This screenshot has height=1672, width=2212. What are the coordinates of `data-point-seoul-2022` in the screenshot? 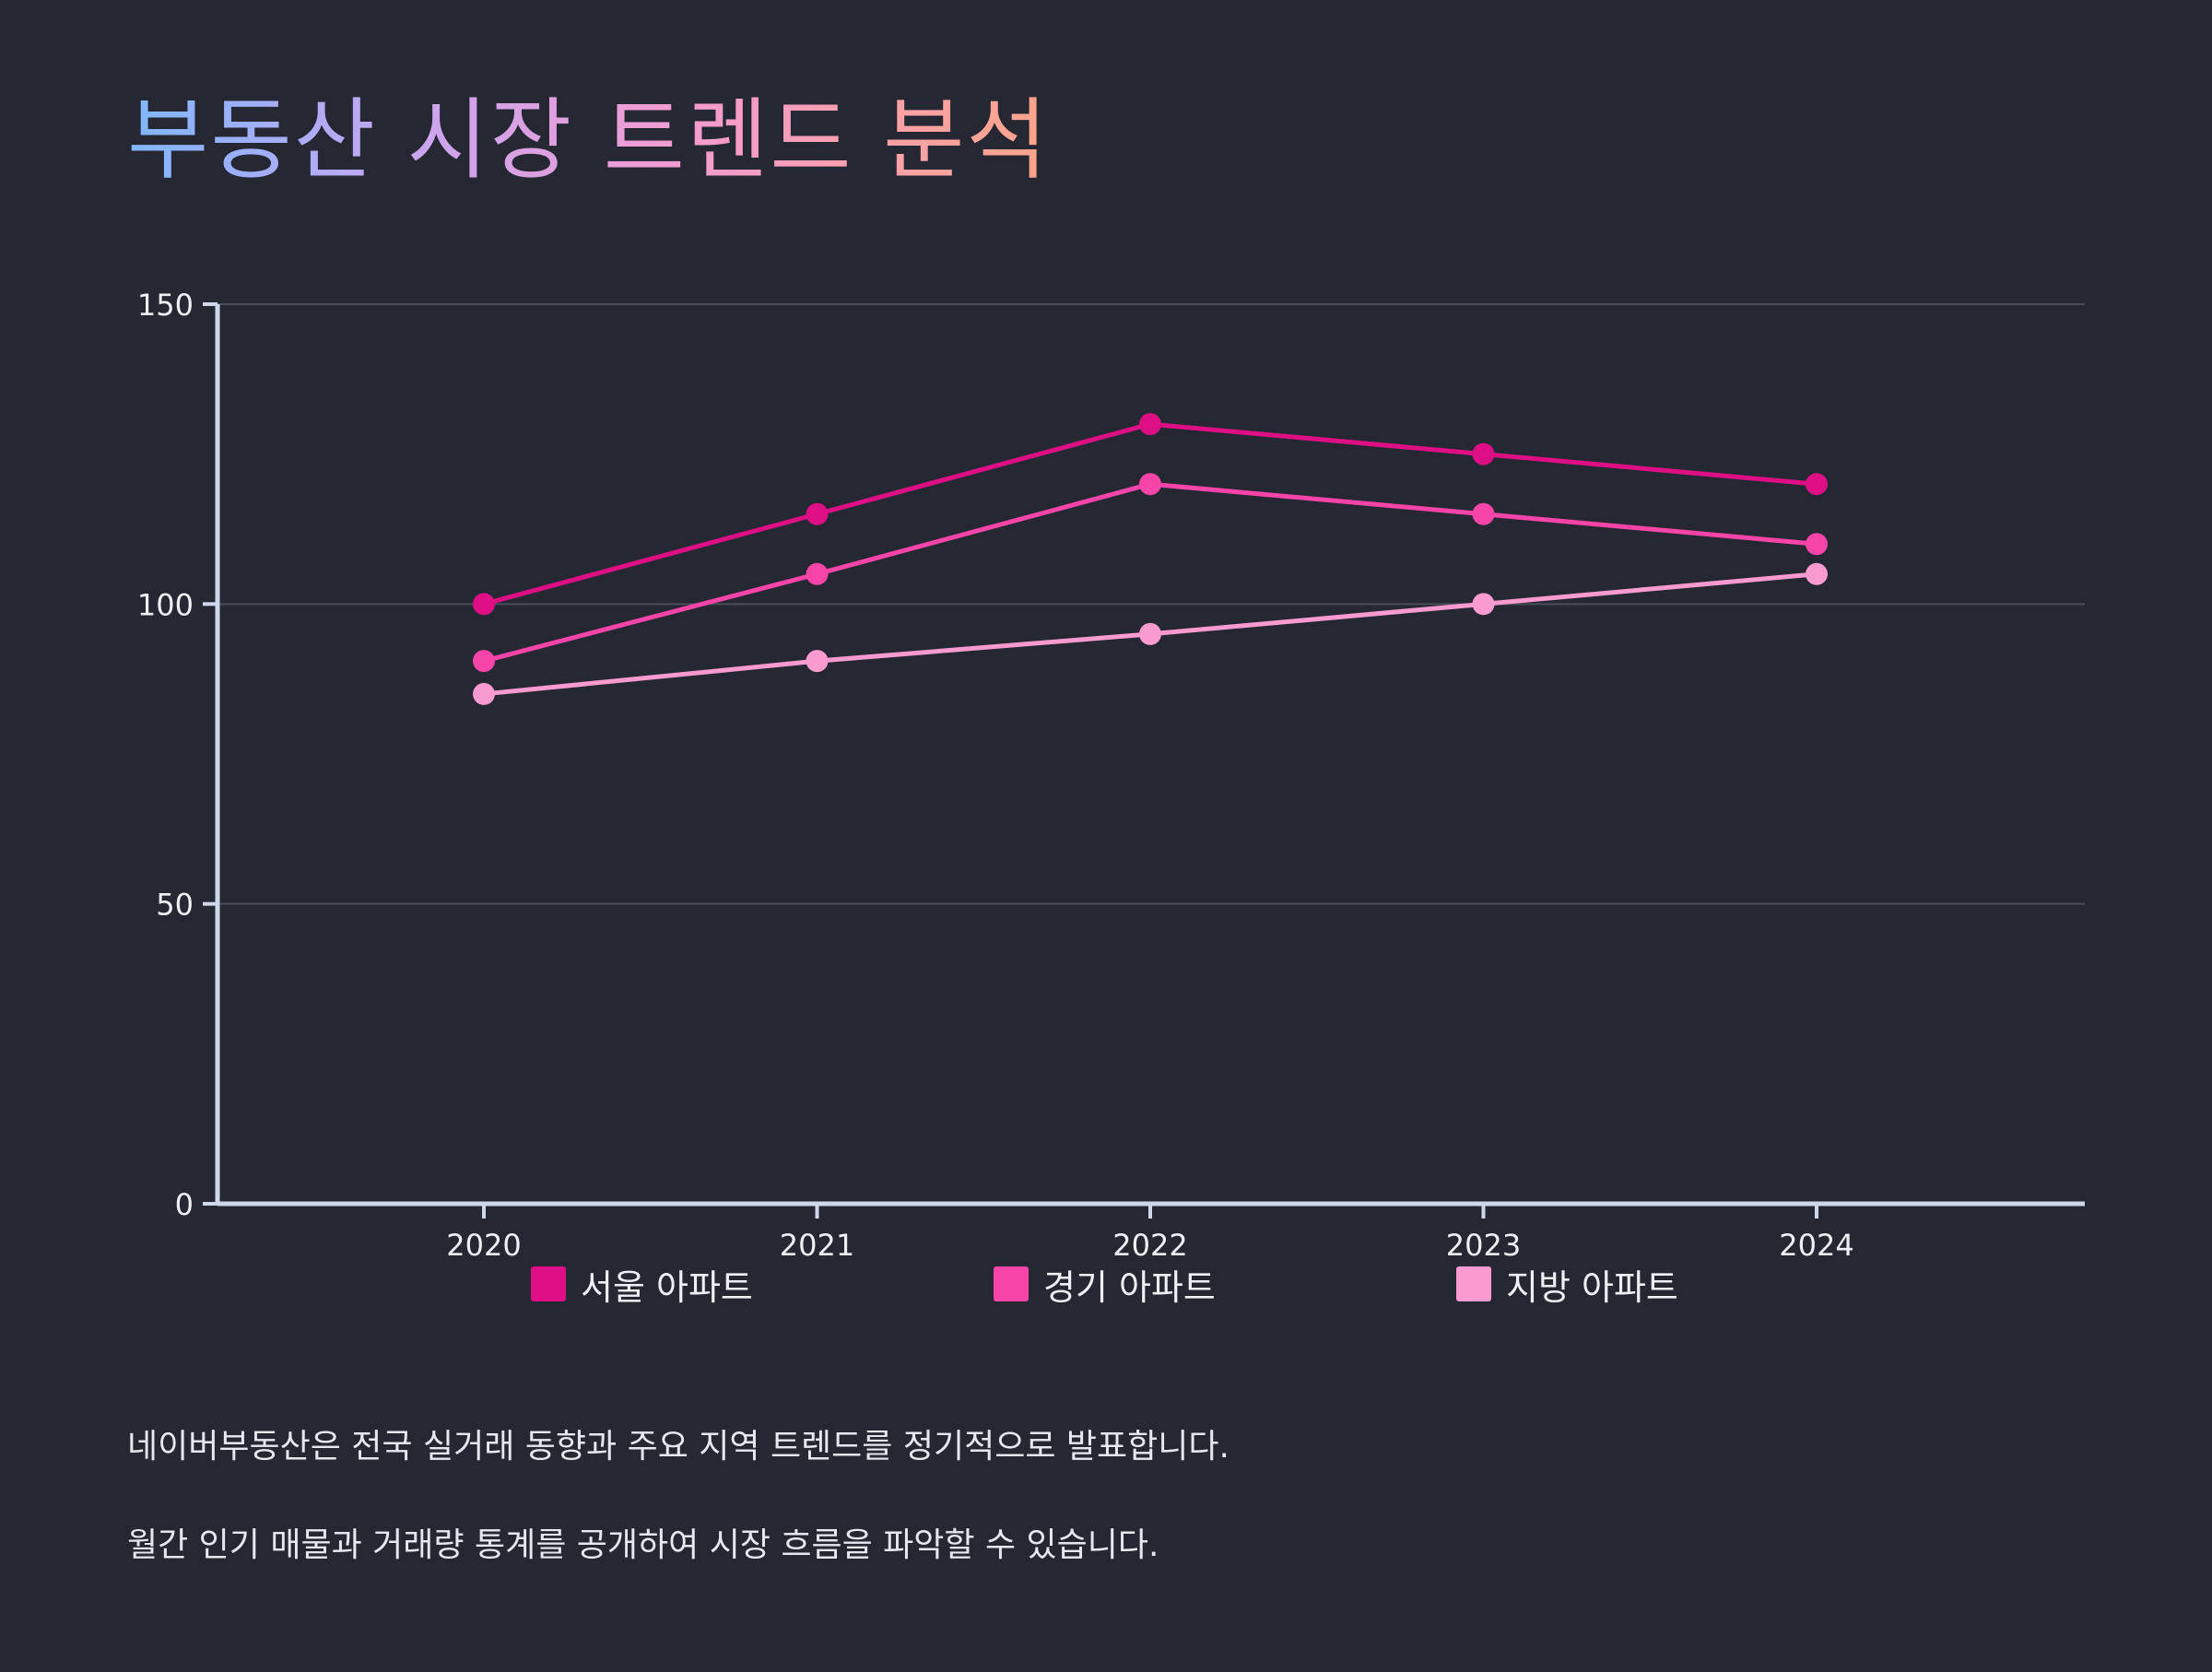 It's located at (1150, 424).